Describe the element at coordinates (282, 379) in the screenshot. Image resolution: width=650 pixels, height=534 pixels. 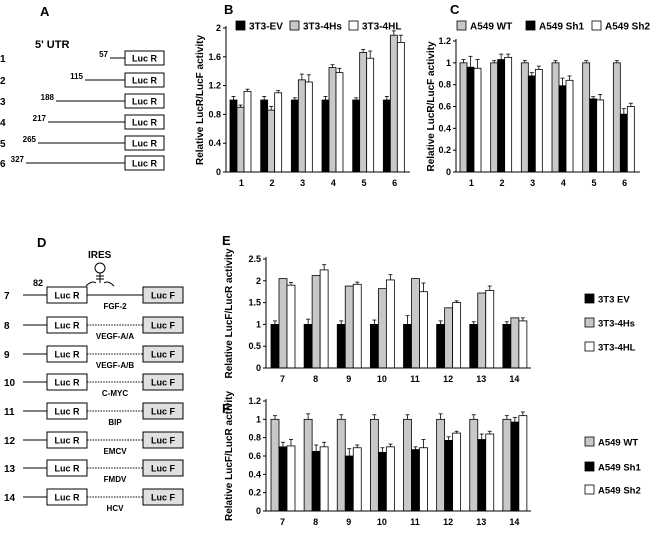
I see `x-tick-label: 7` at that location.